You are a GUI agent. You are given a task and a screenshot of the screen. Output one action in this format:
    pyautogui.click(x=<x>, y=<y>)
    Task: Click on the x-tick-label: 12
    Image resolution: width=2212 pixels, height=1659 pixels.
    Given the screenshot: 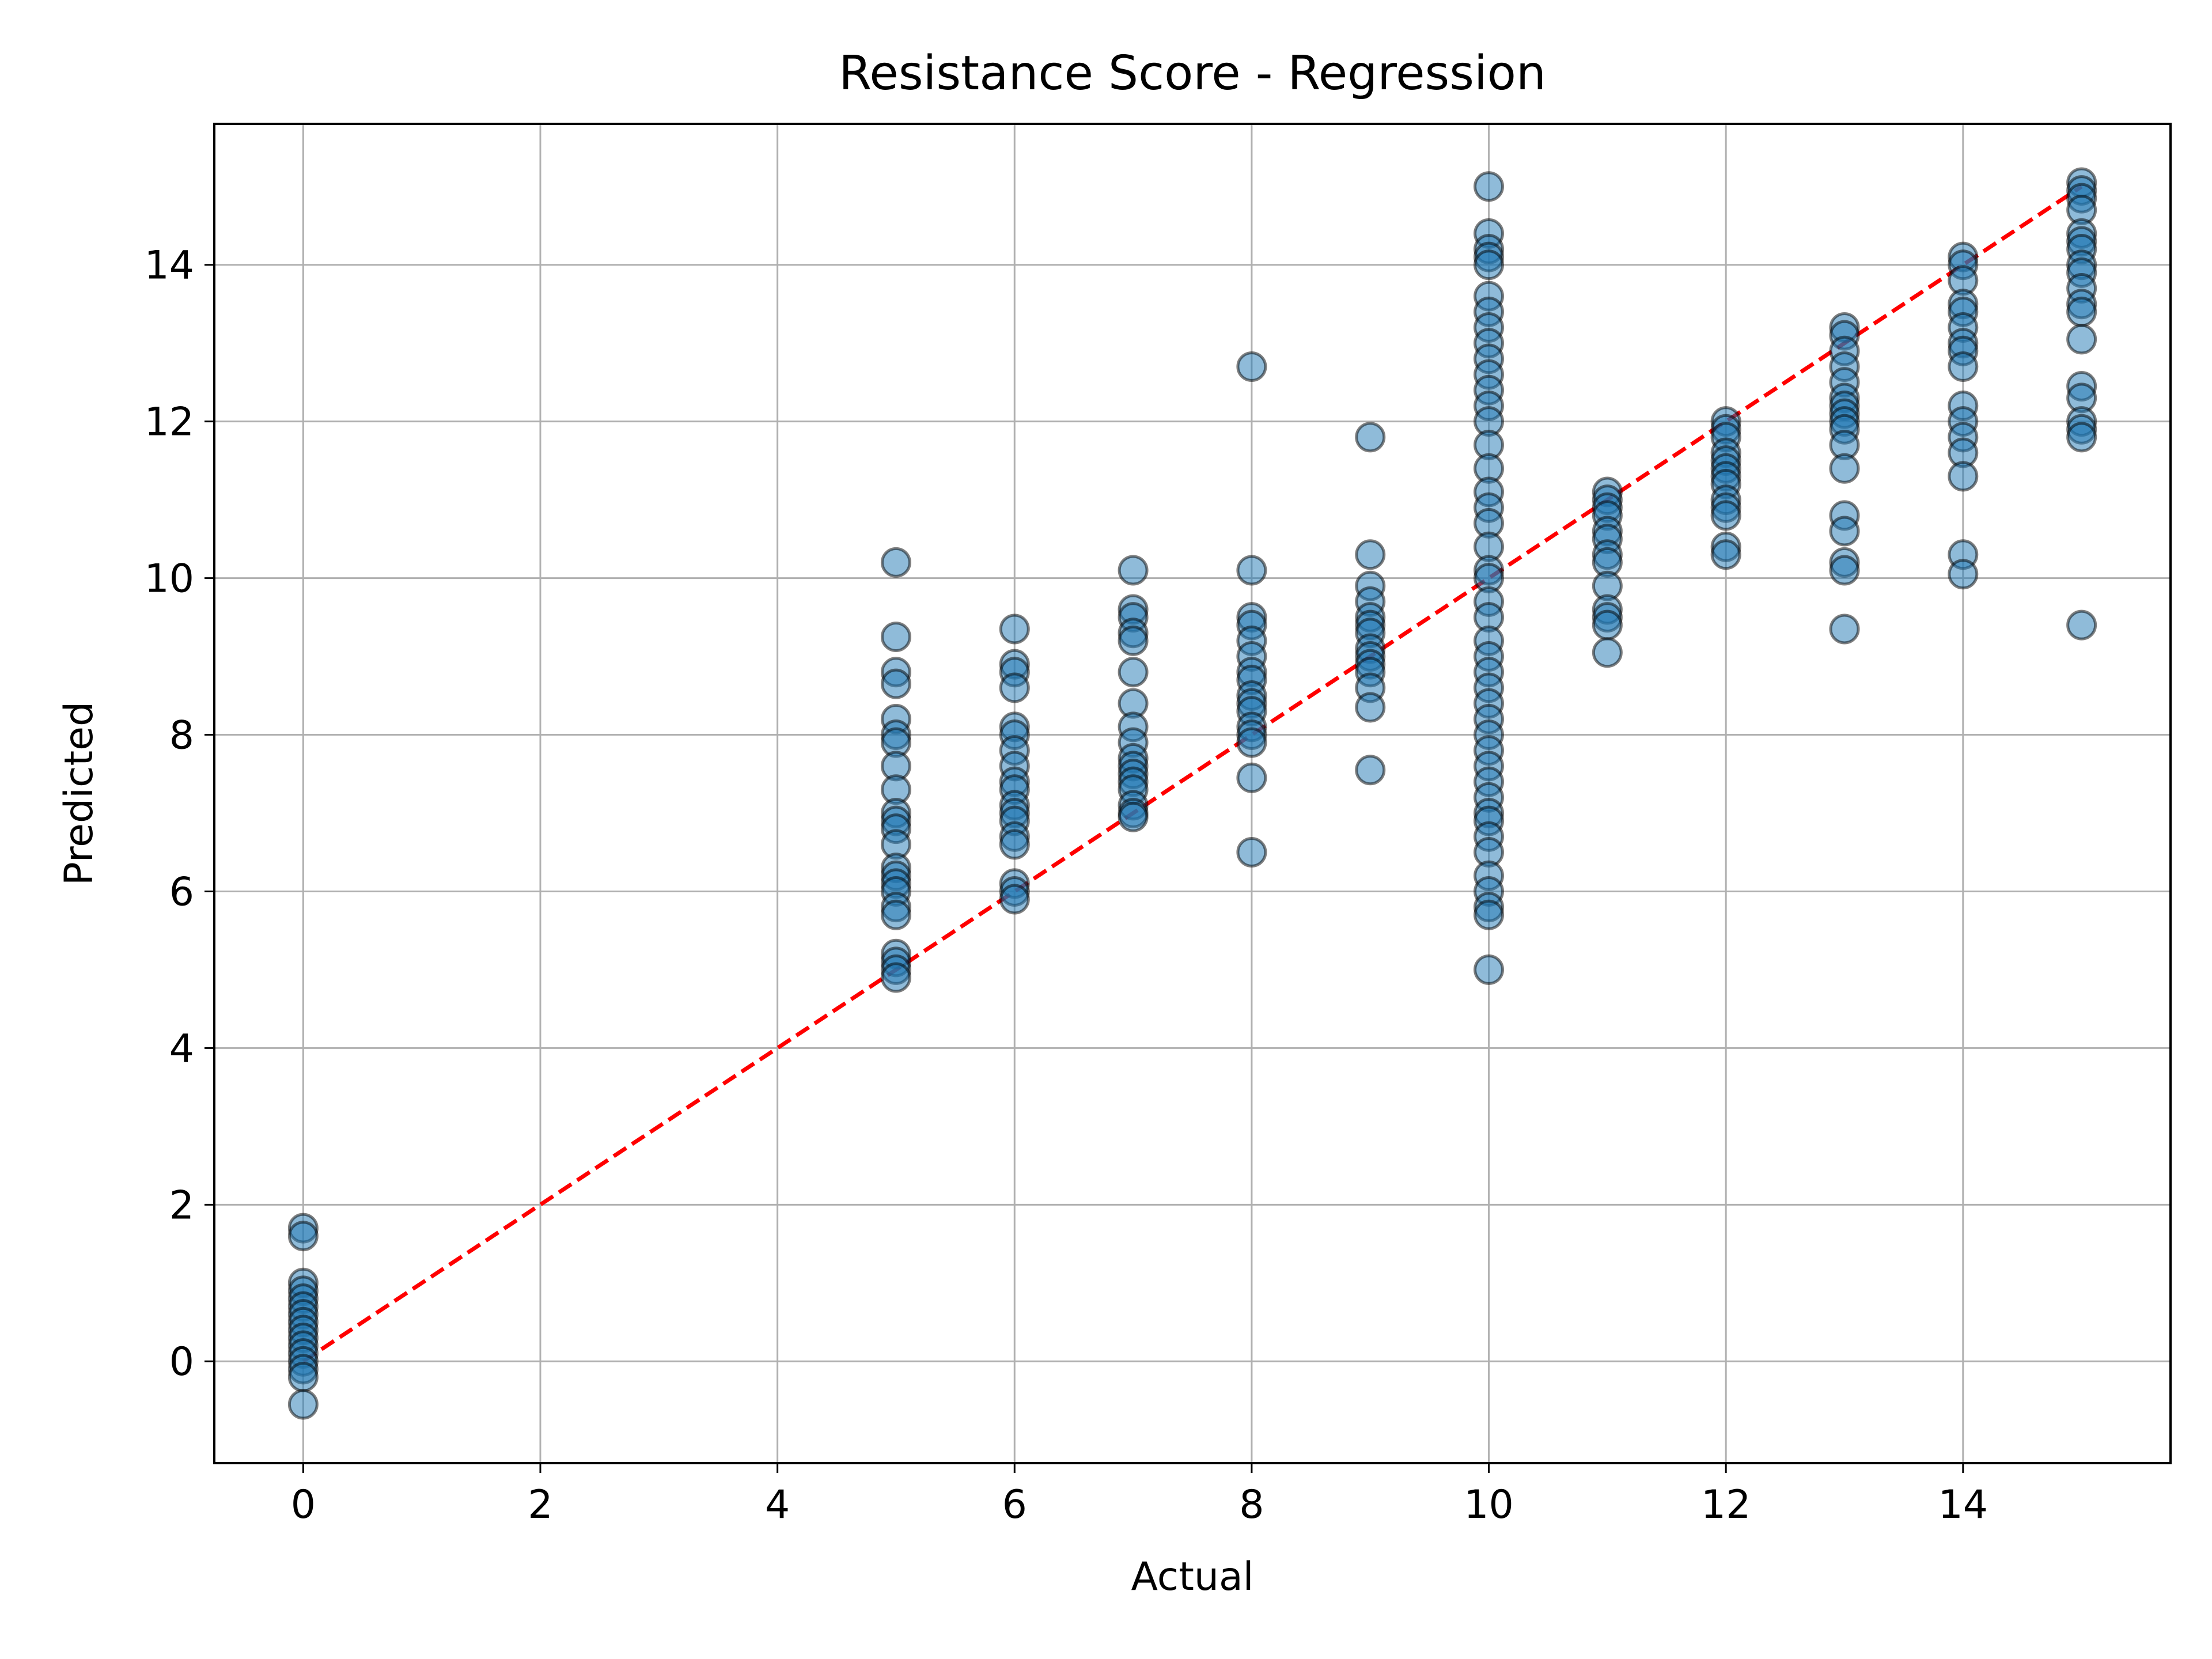 What is the action you would take?
    pyautogui.click(x=1726, y=1505)
    